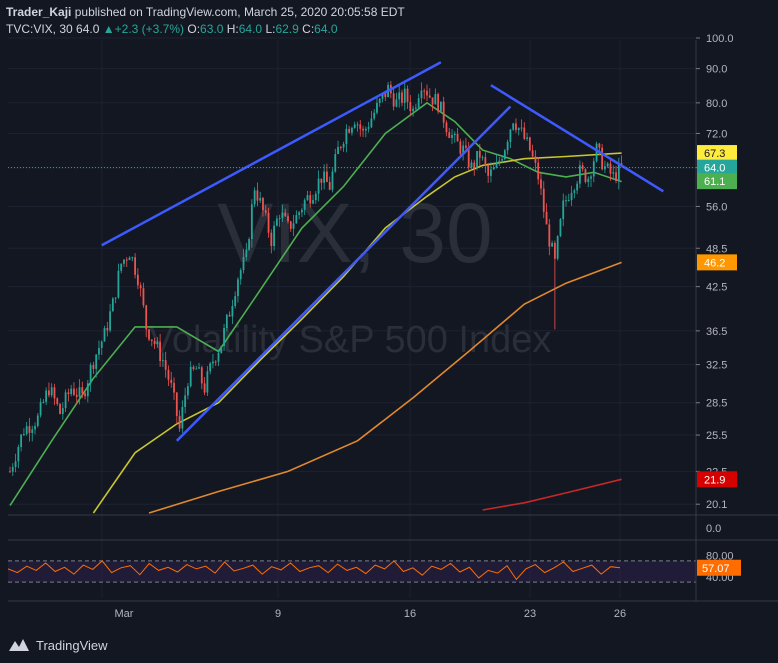 This screenshot has width=778, height=663. I want to click on close-label: C:, so click(308, 29).